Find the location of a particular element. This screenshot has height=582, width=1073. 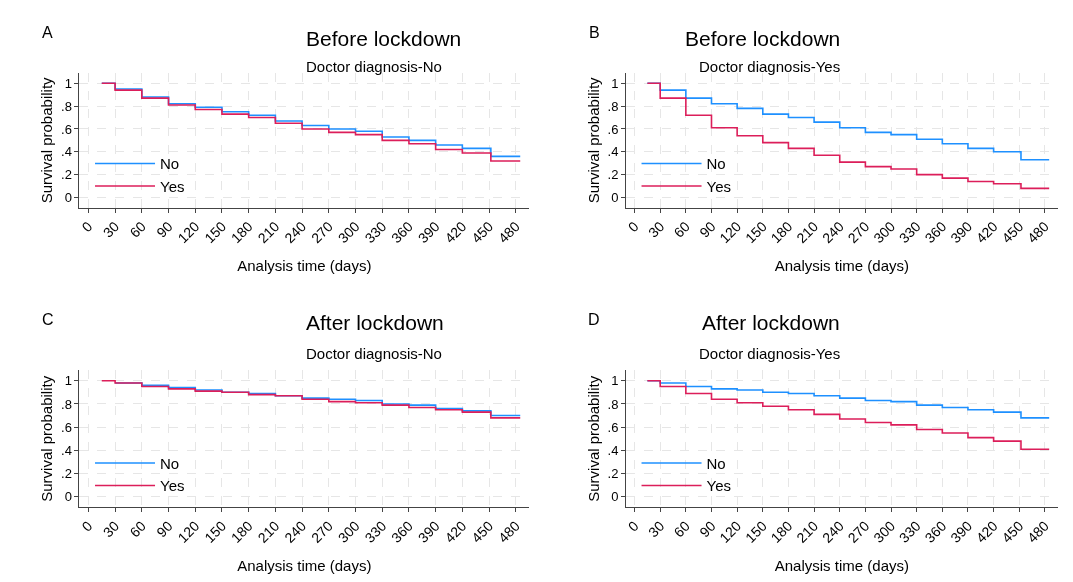

text: C is located at coordinates (48, 319).